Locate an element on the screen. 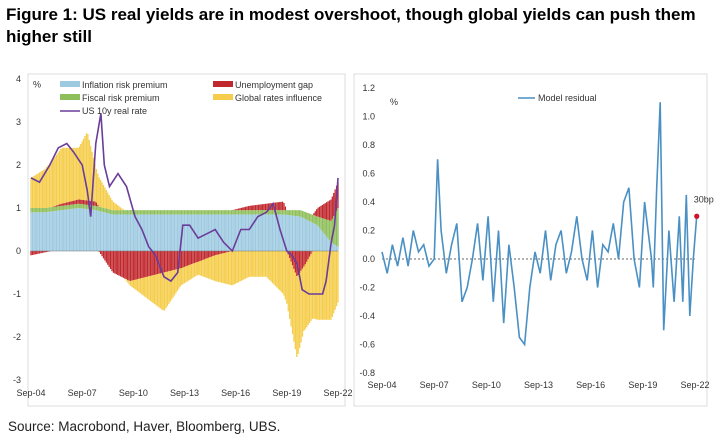  left-unit-label: % is located at coordinates (37, 85).